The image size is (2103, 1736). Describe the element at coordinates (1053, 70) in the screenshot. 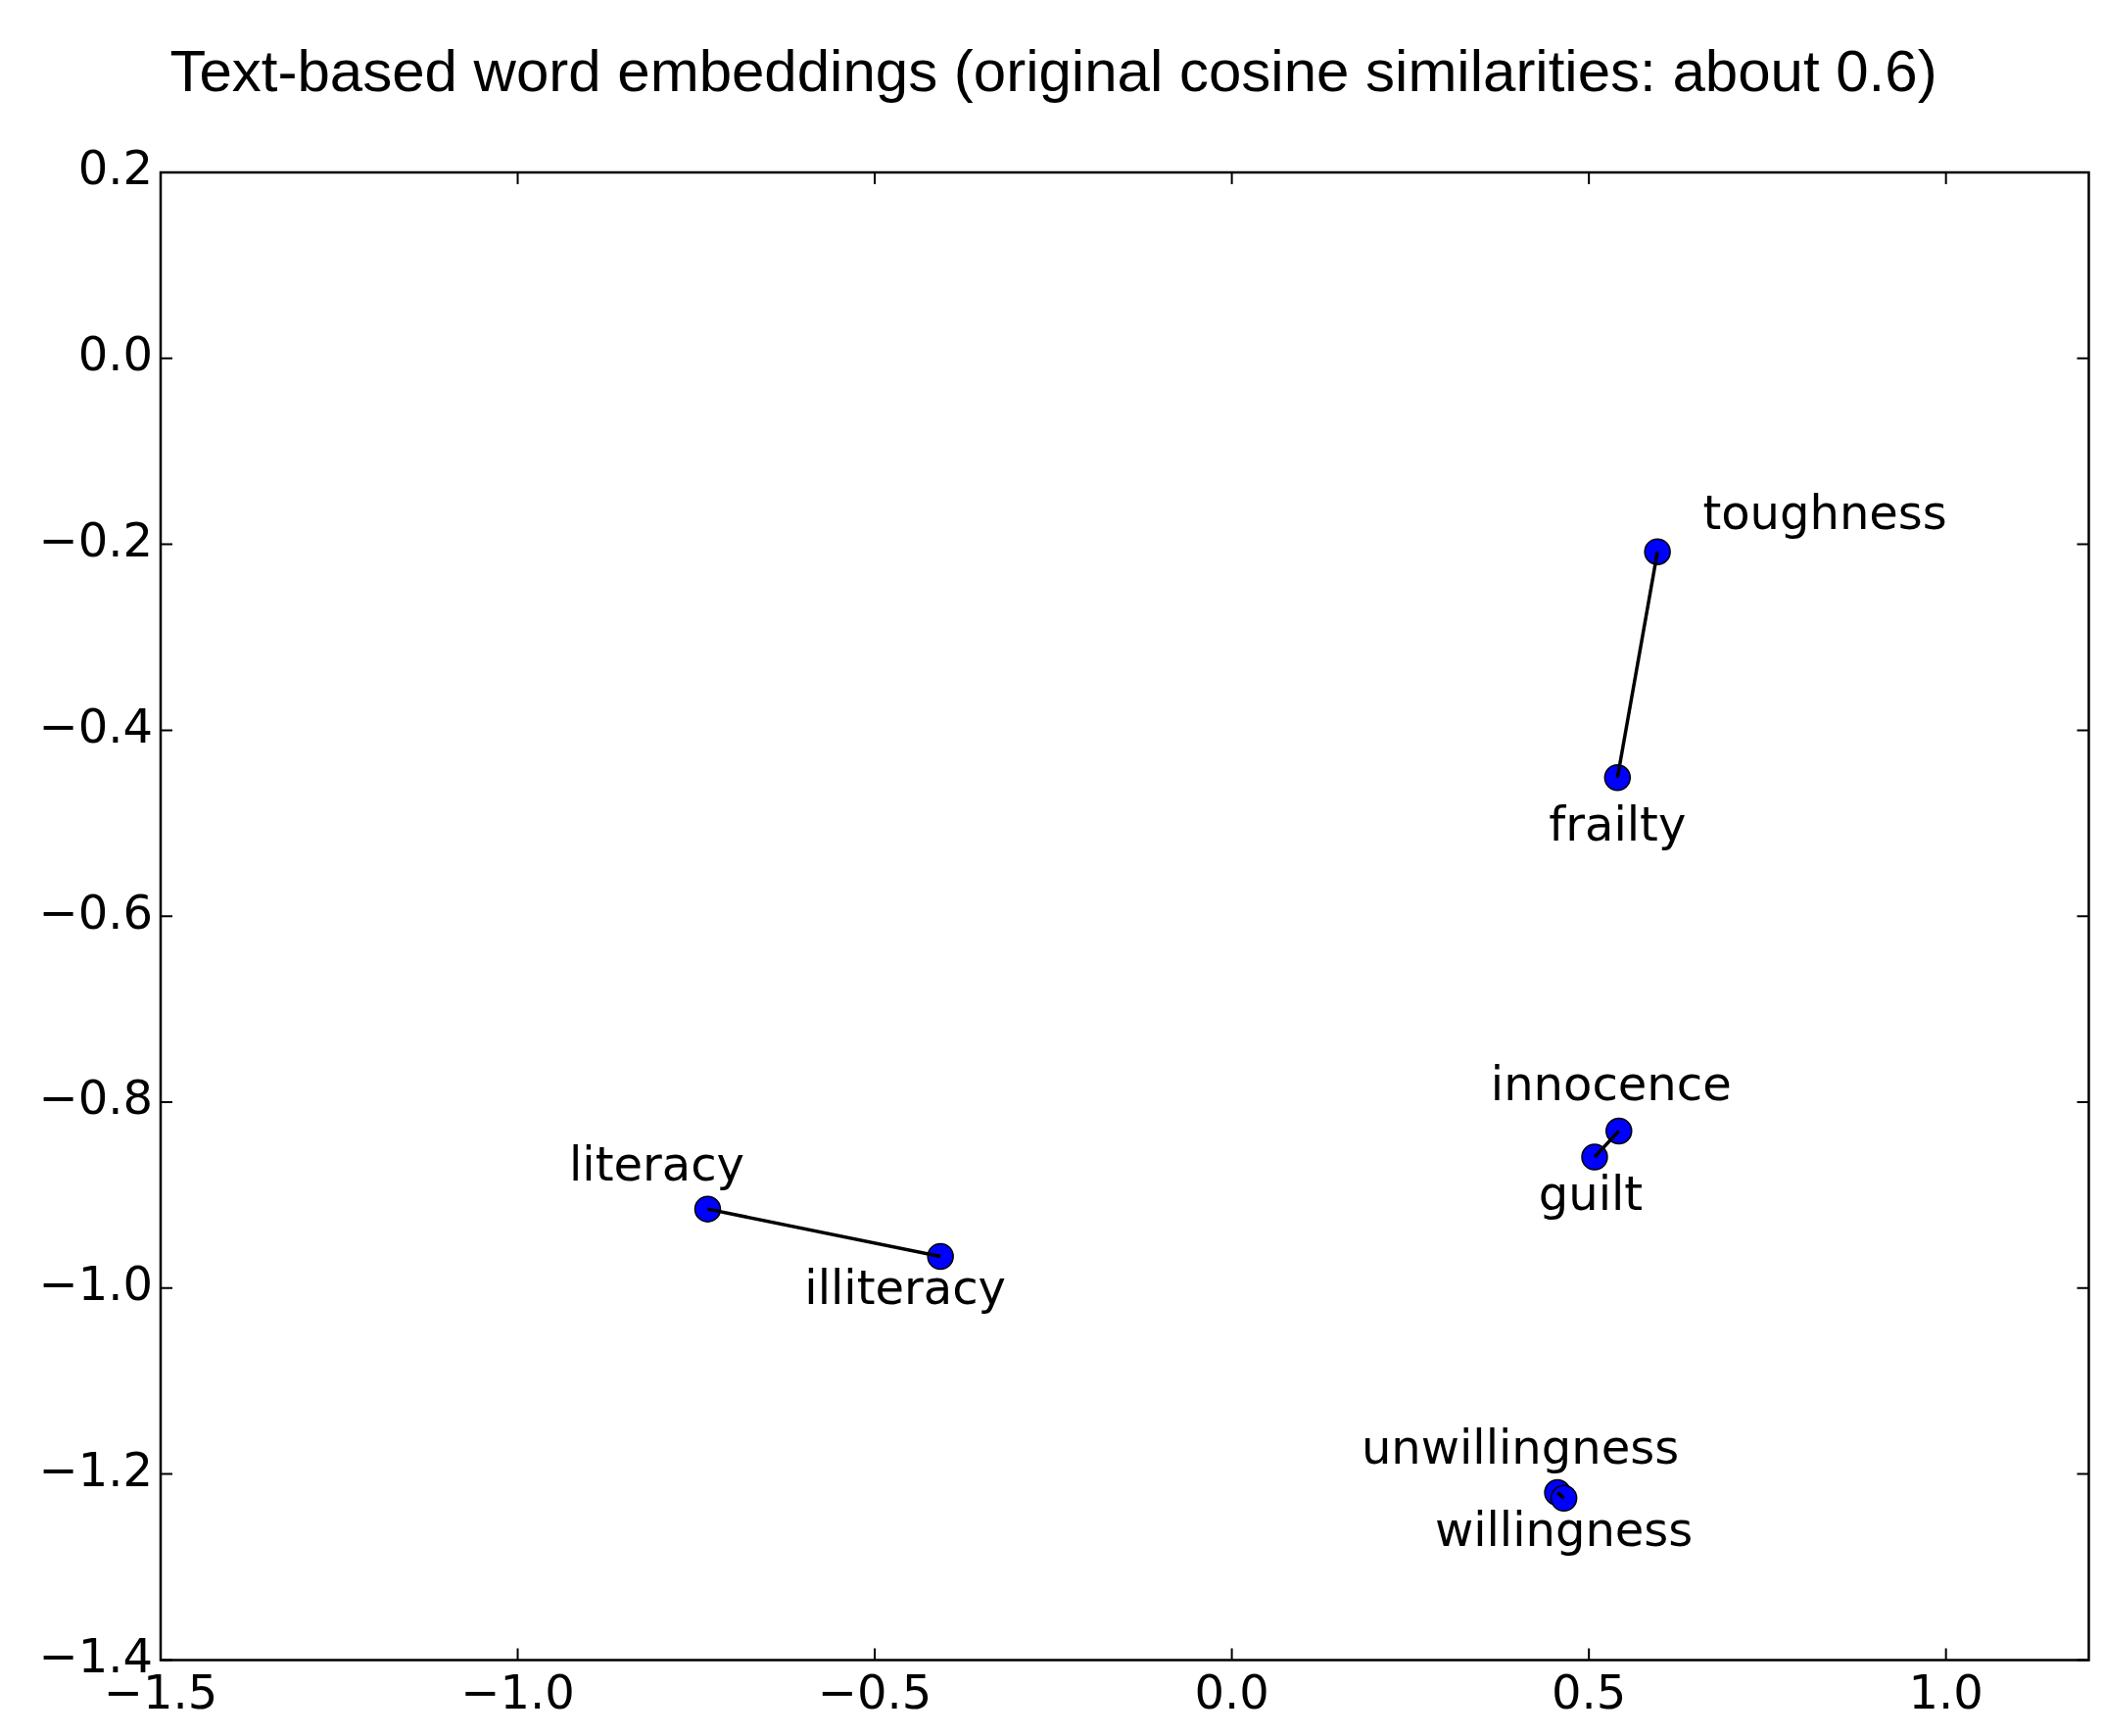

I see `chart-title: Text-based word embeddings (original cosine similarities: about 0.6)` at that location.